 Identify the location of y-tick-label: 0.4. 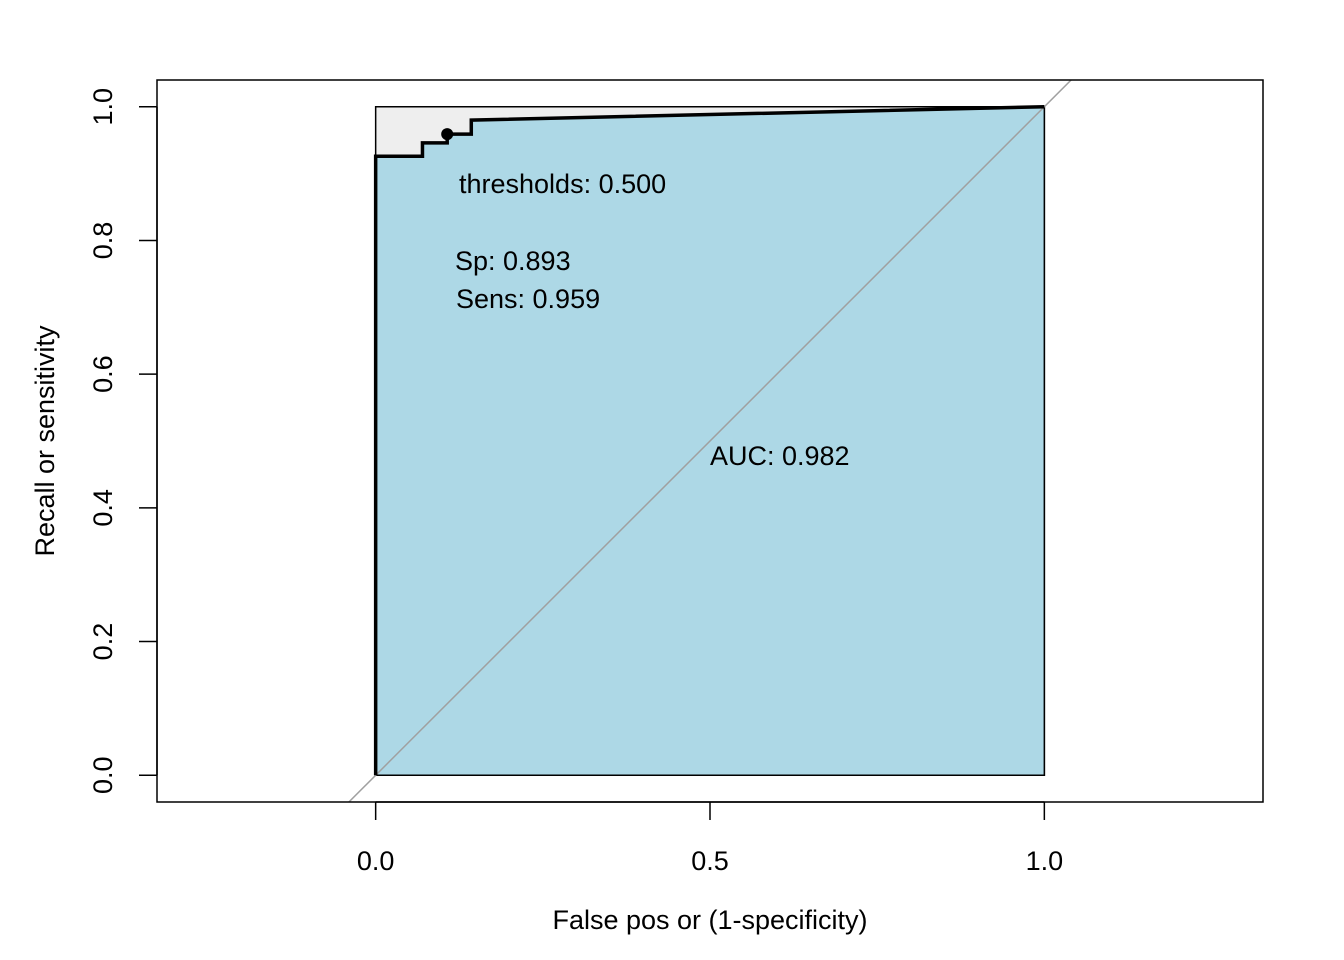
(103, 508).